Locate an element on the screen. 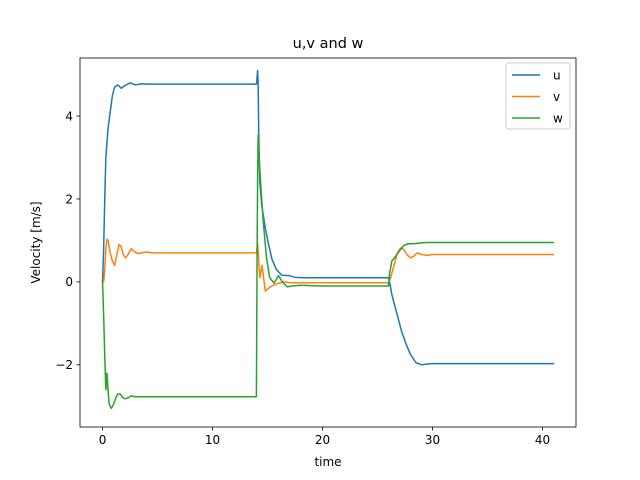  y-tick-label: 2 is located at coordinates (69, 199).